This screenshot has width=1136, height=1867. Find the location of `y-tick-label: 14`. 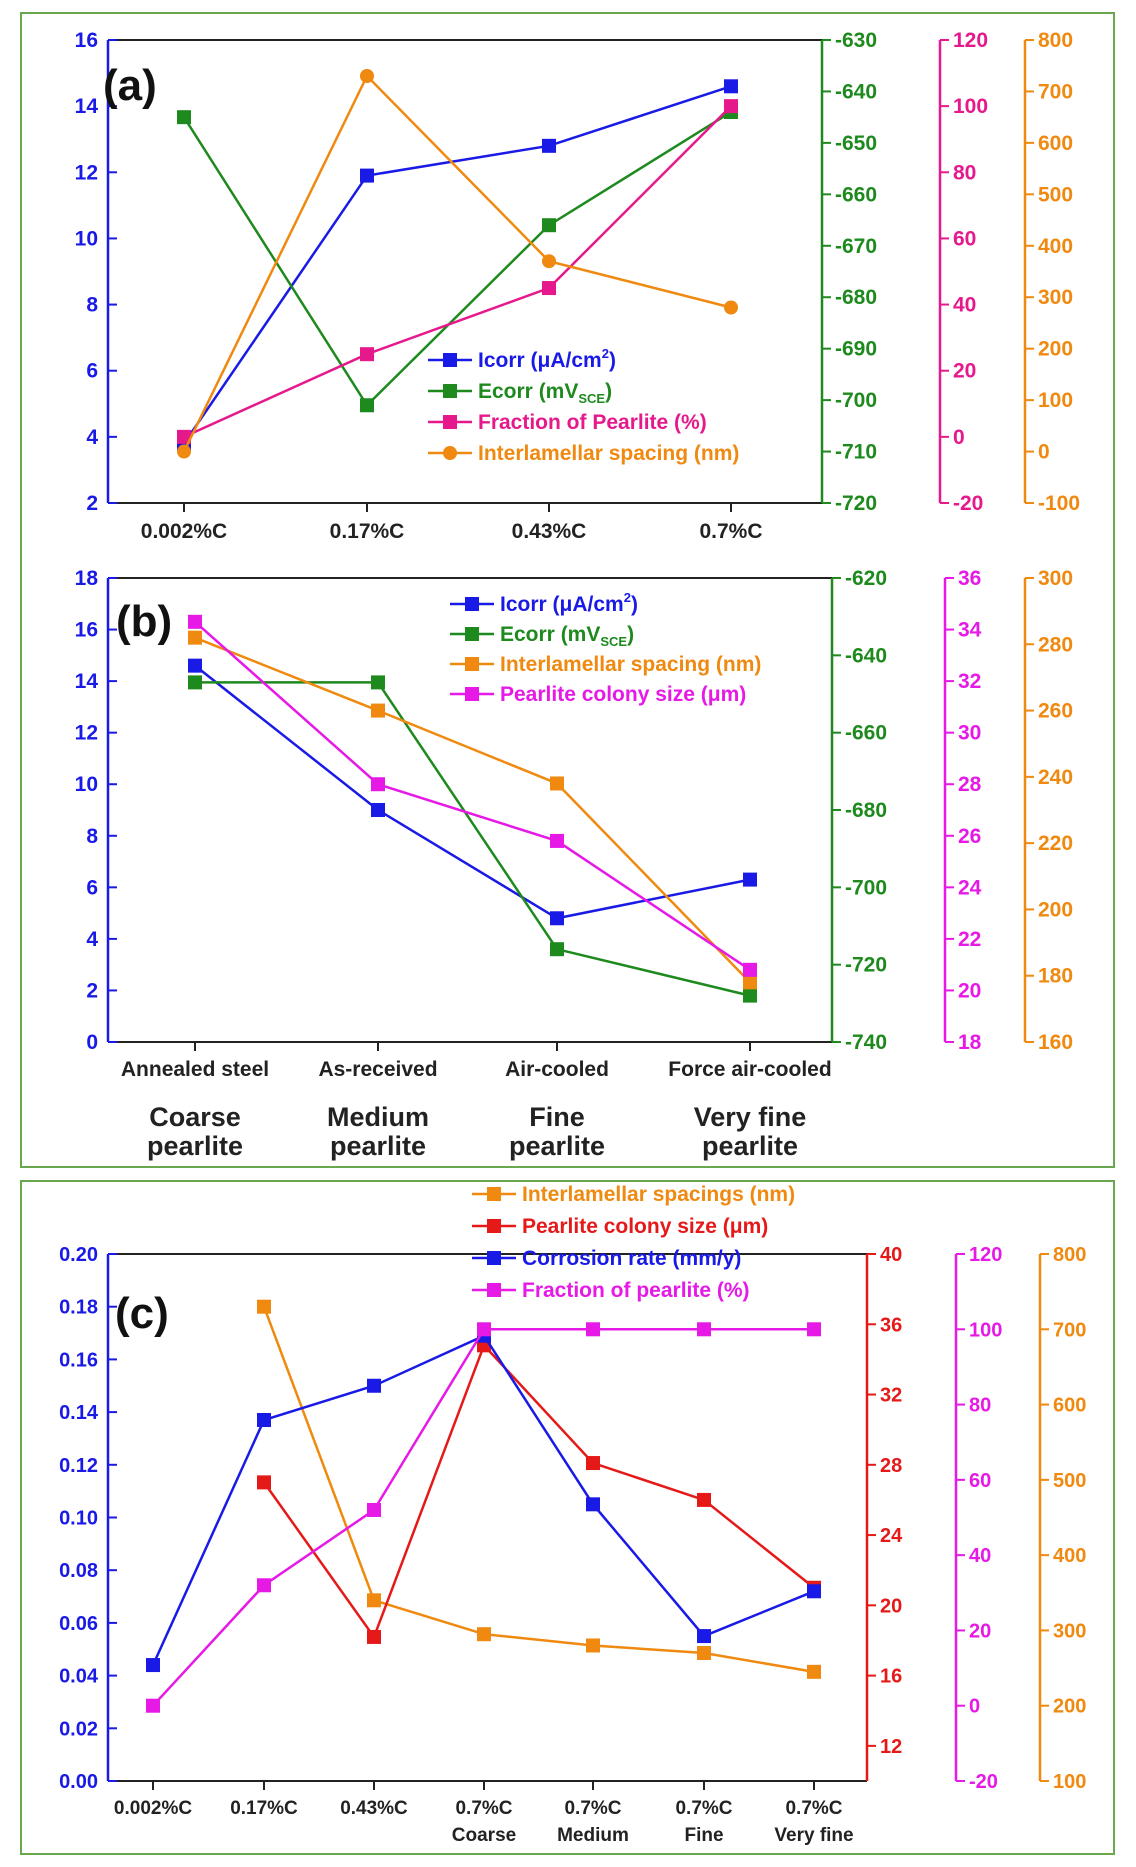

y-tick-label: 14 is located at coordinates (87, 681).